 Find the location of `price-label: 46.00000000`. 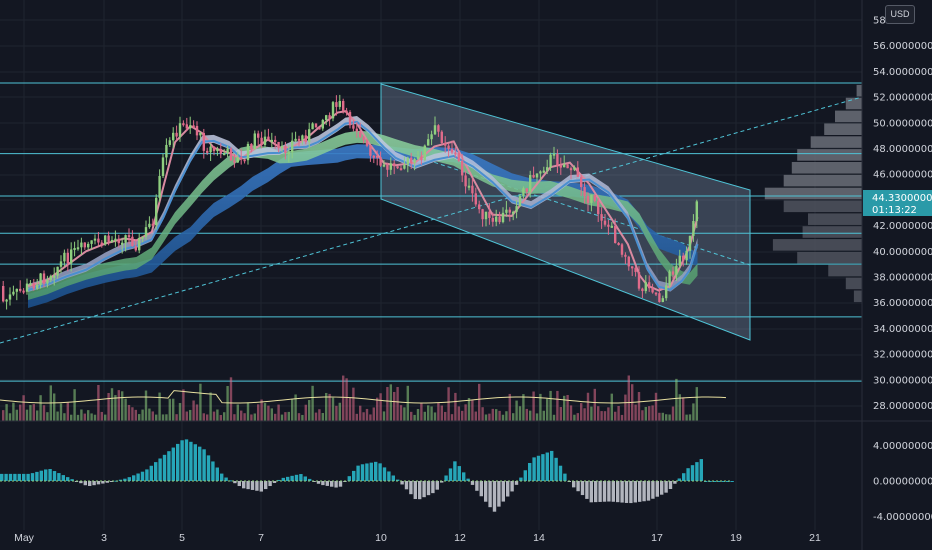

price-label: 46.00000000 is located at coordinates (902, 175).